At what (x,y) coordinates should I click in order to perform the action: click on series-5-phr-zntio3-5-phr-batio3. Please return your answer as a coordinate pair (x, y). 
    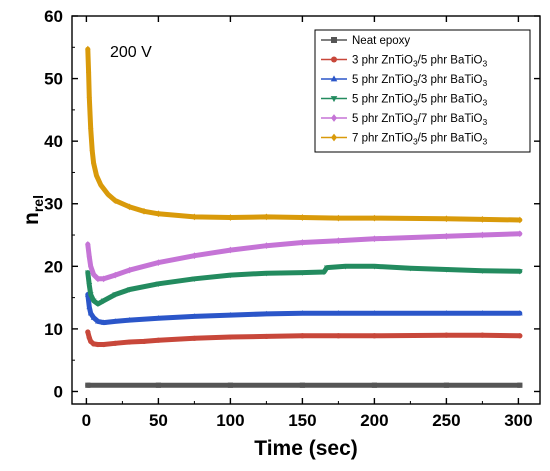
    Looking at the image, I should click on (303, 285).